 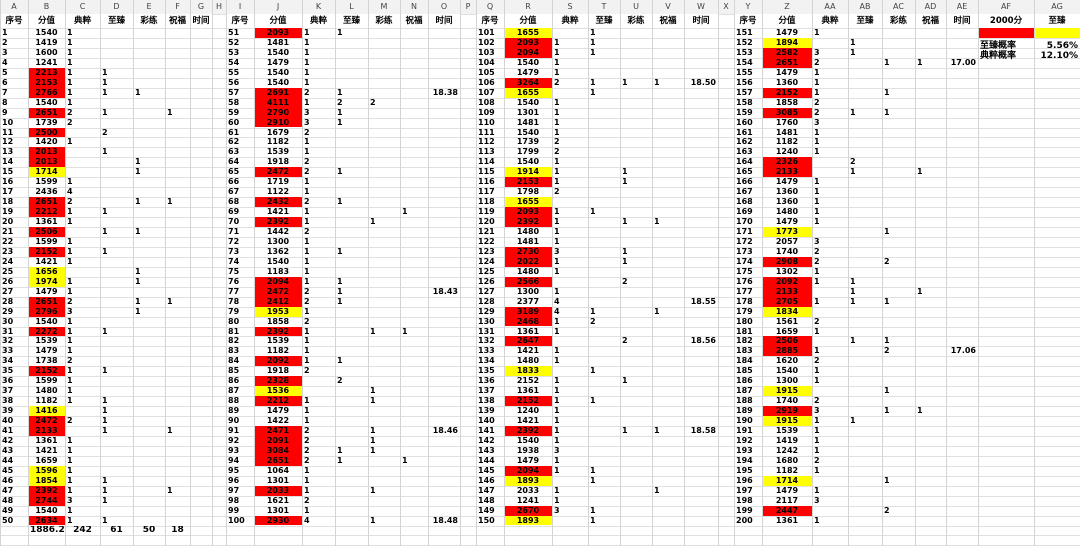 I want to click on cell: 168, so click(x=744, y=202).